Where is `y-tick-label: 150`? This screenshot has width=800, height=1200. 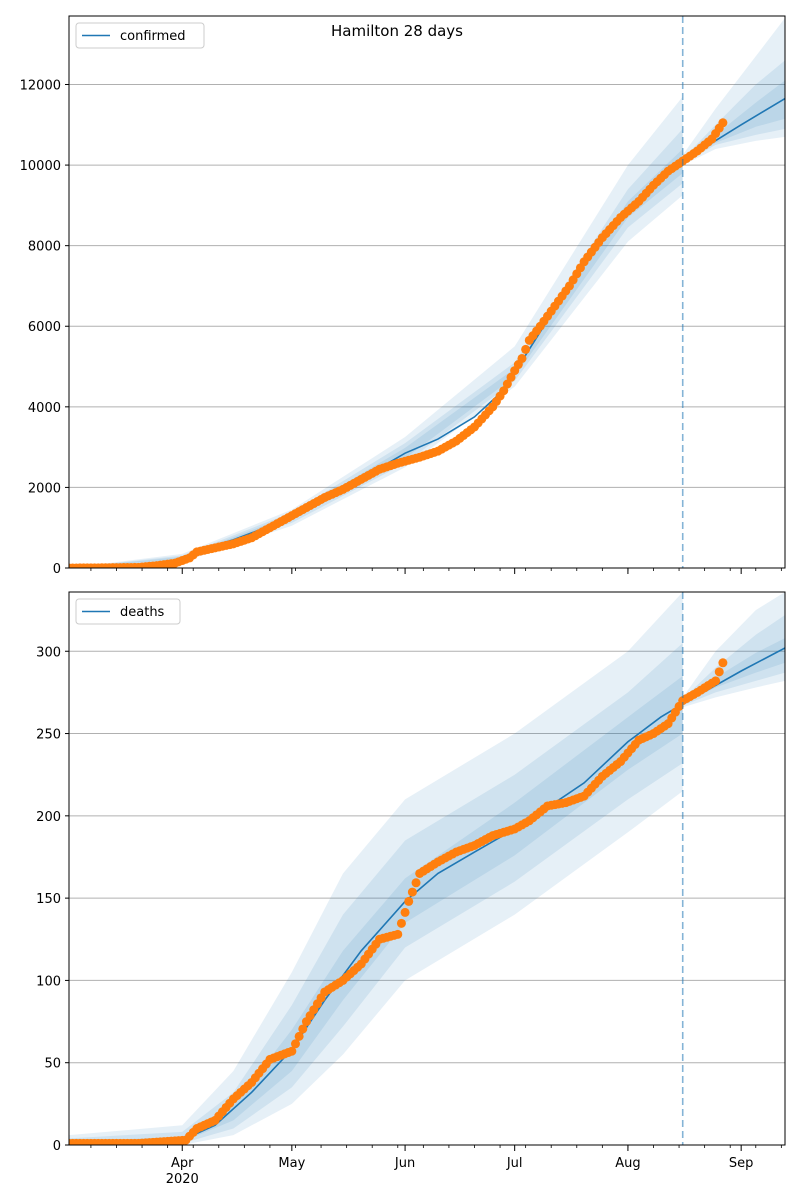
y-tick-label: 150 is located at coordinates (48, 899).